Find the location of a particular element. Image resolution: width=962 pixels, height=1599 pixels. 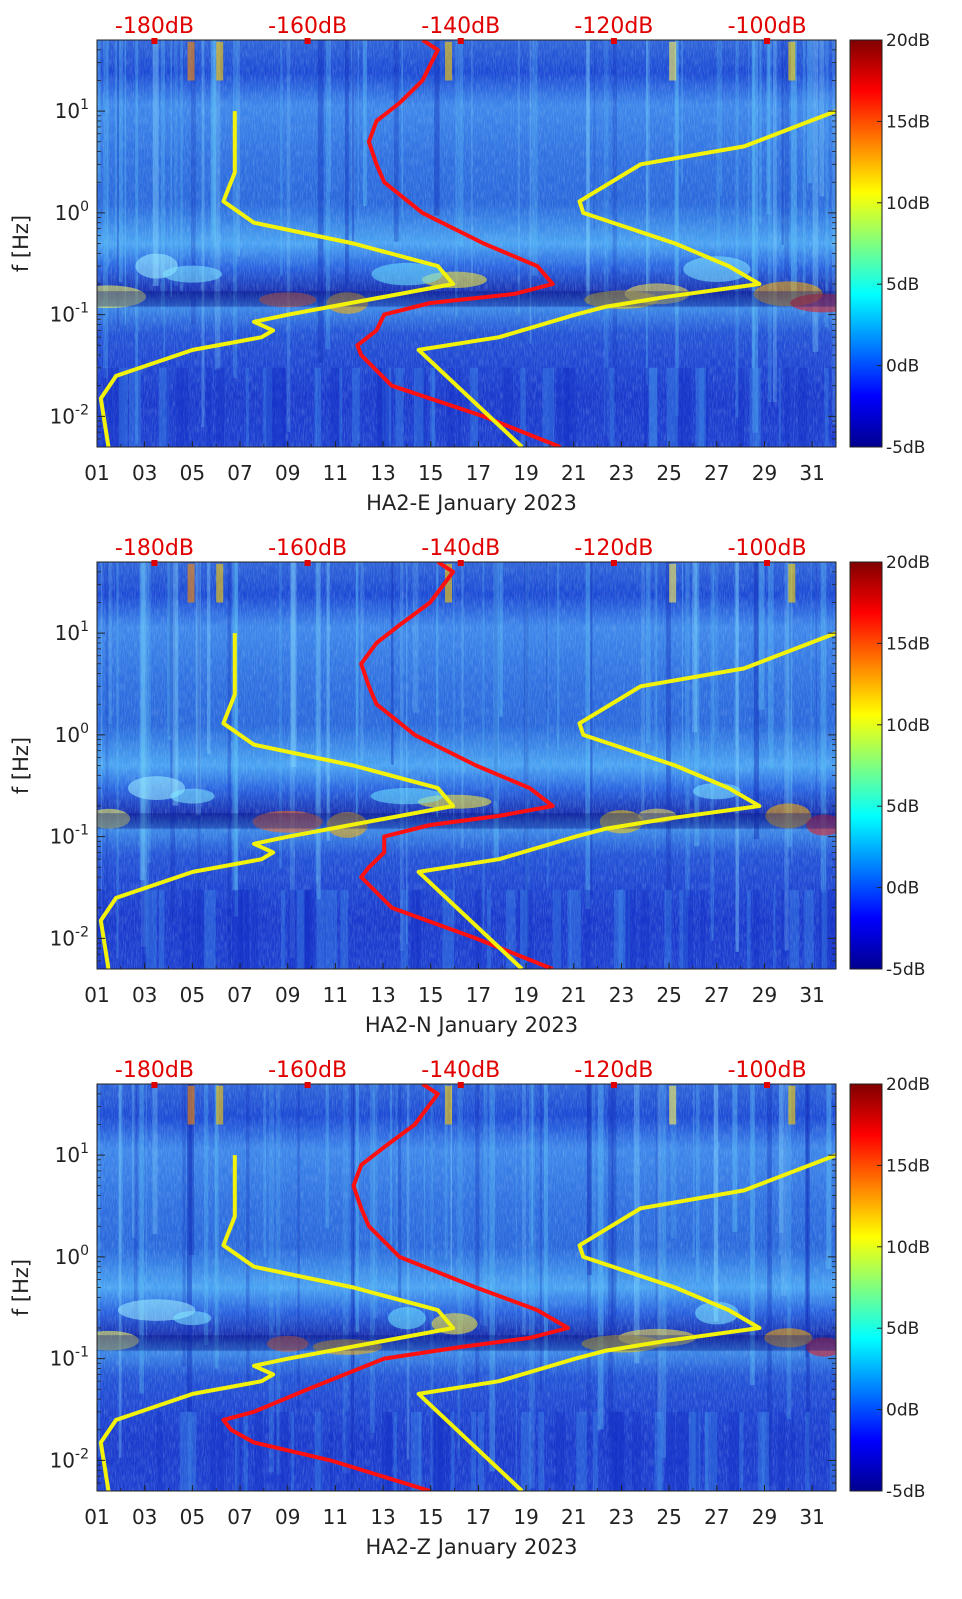

x-tick-label: 19 is located at coordinates (525, 473).